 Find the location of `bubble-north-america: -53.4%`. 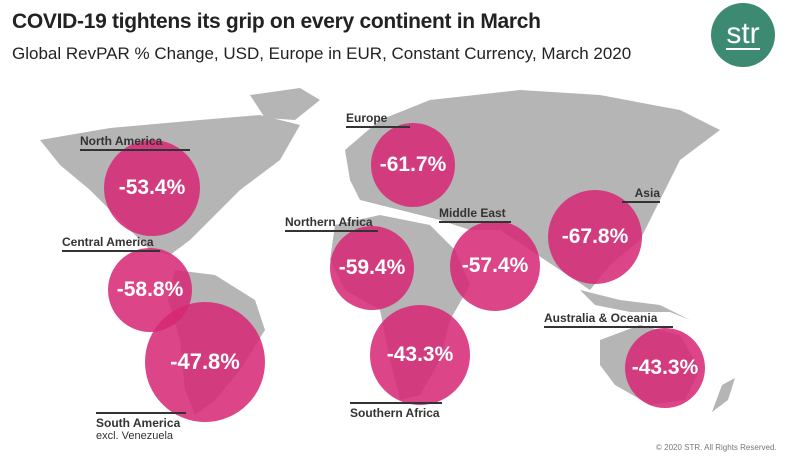

bubble-north-america: -53.4% is located at coordinates (152, 188).